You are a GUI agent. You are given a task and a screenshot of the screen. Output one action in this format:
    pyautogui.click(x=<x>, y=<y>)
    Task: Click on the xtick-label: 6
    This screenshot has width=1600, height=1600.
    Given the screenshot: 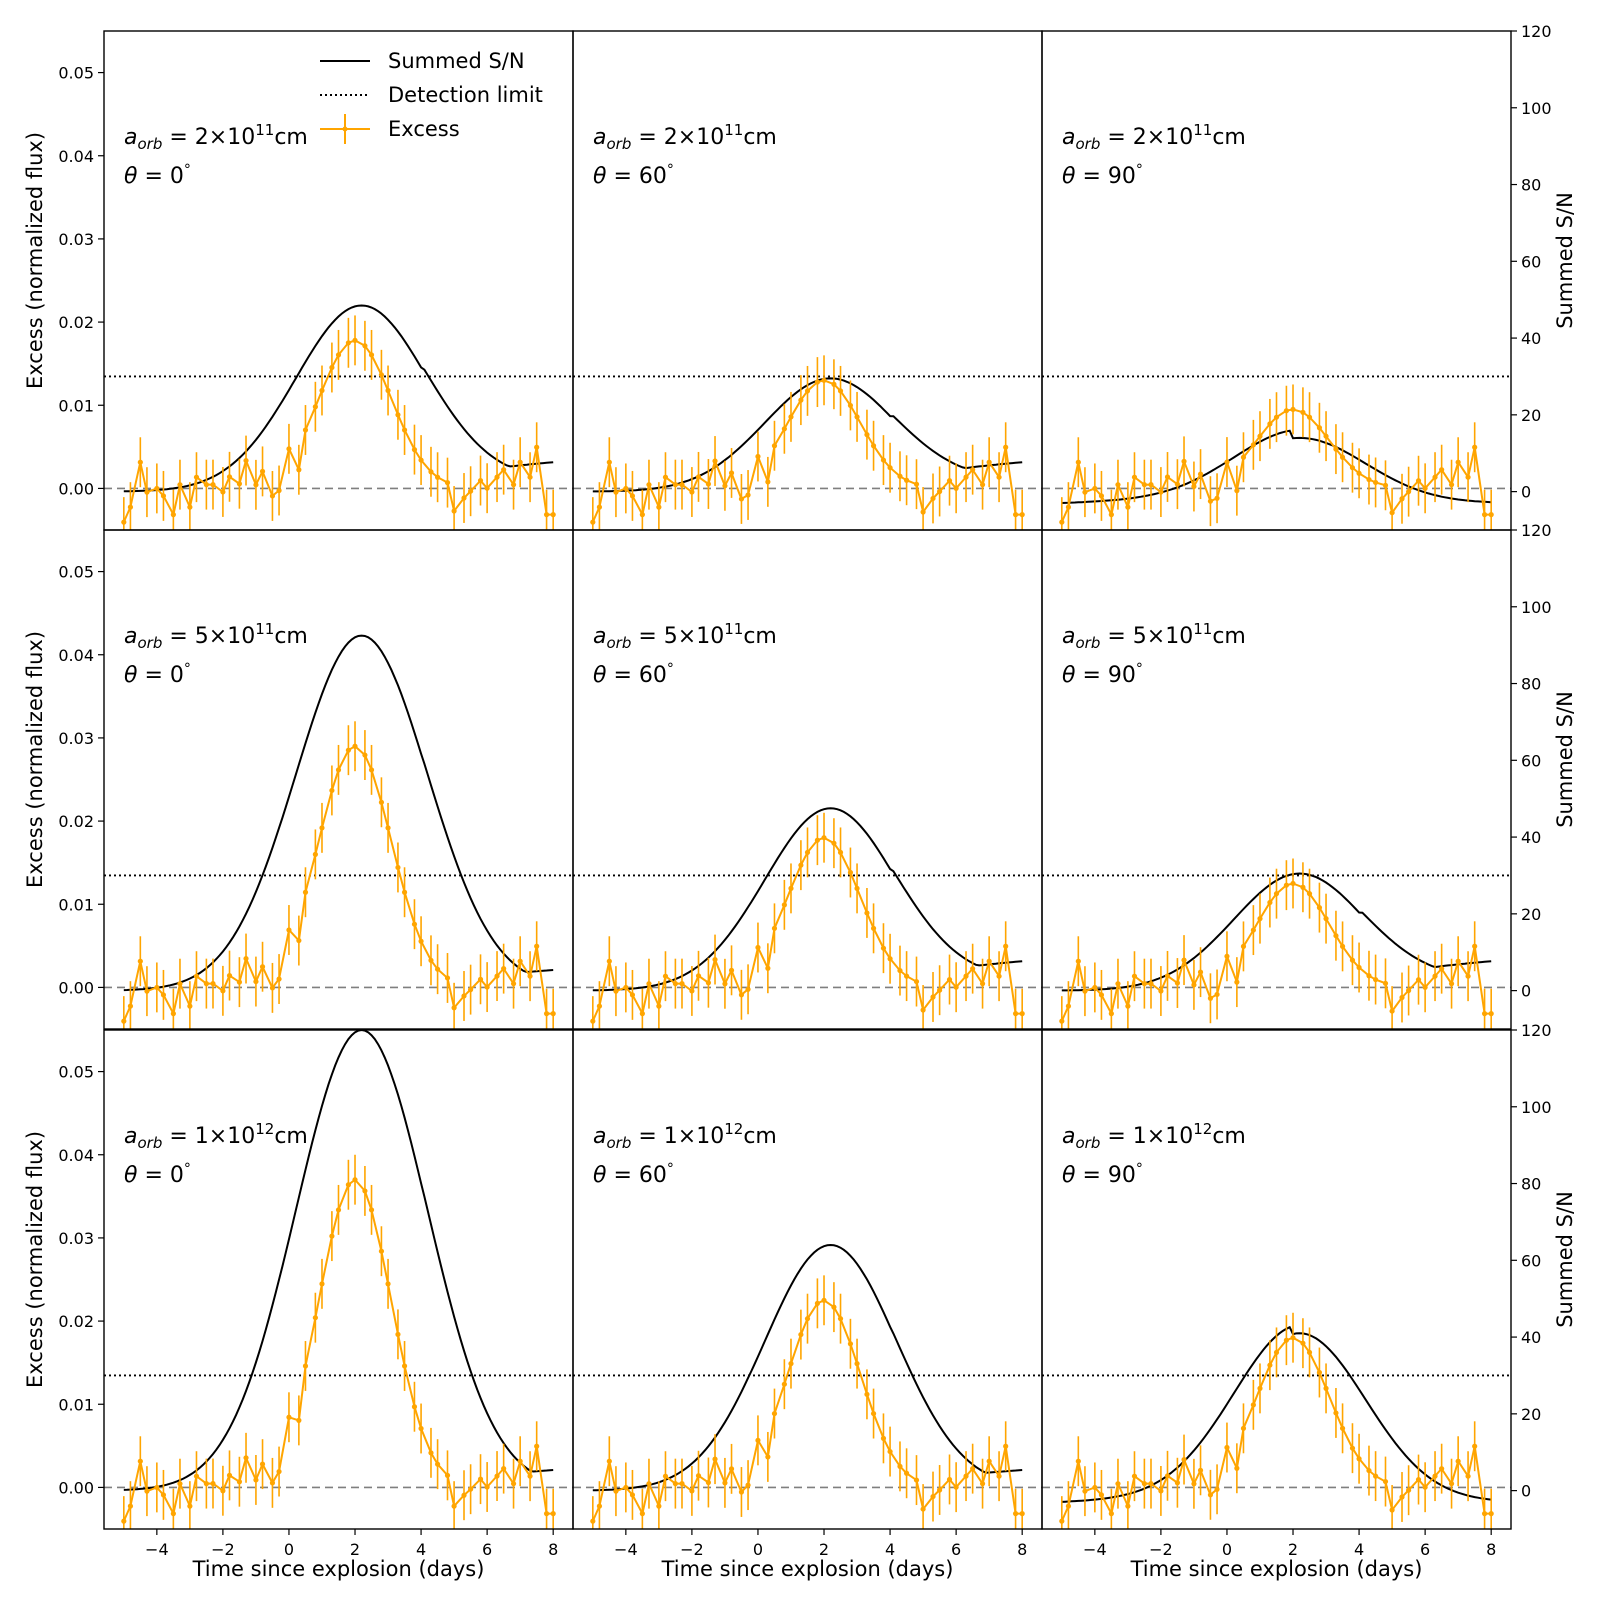 What is the action you would take?
    pyautogui.click(x=1425, y=1549)
    